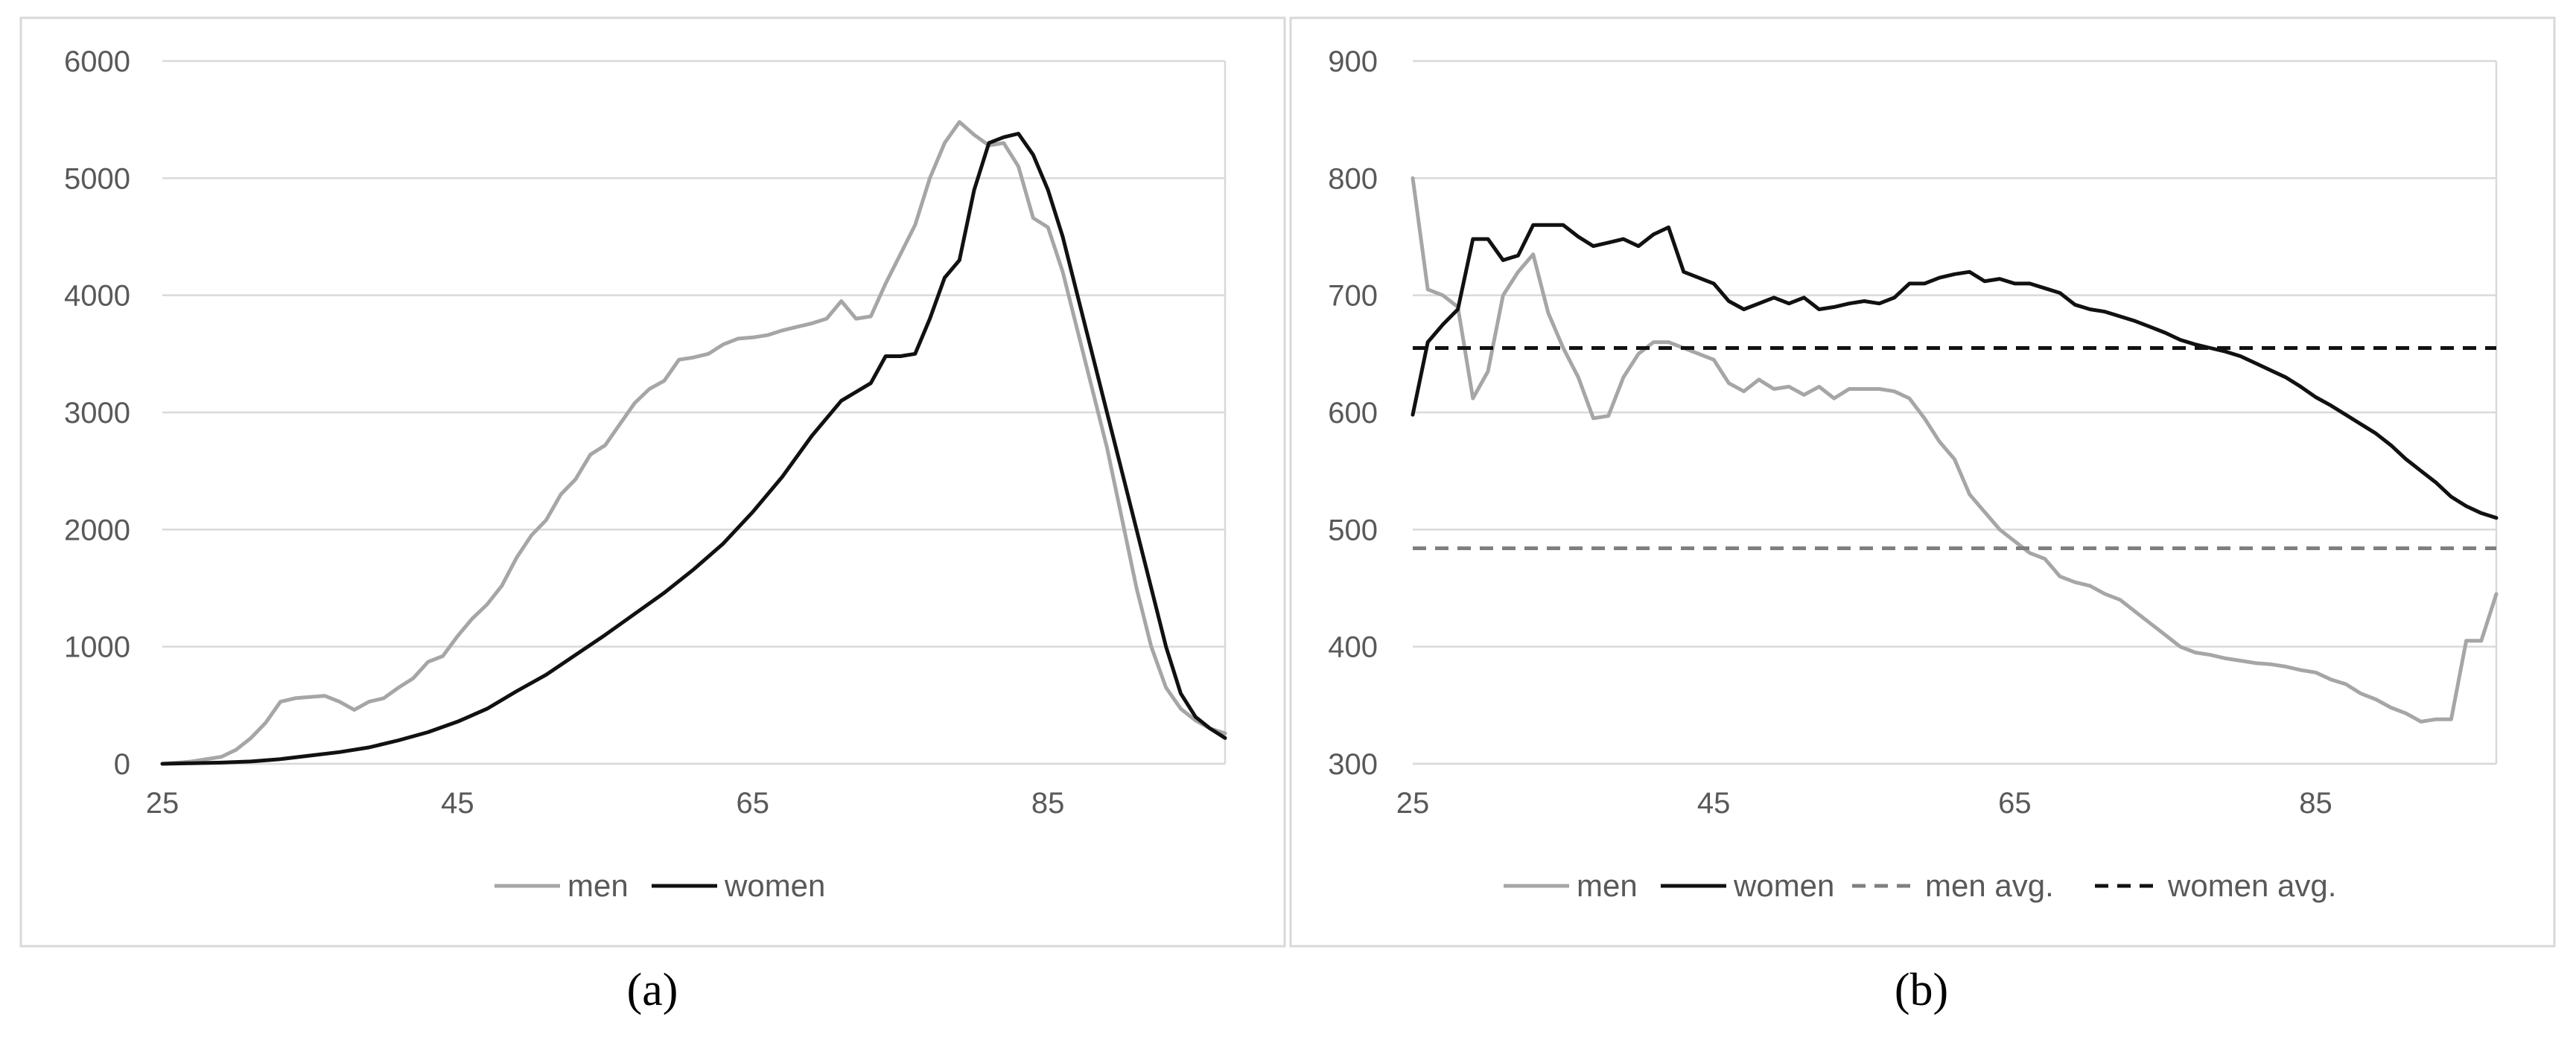 The height and width of the screenshot is (1037, 2576). What do you see at coordinates (1353, 530) in the screenshot?
I see `y-tick-label: 500` at bounding box center [1353, 530].